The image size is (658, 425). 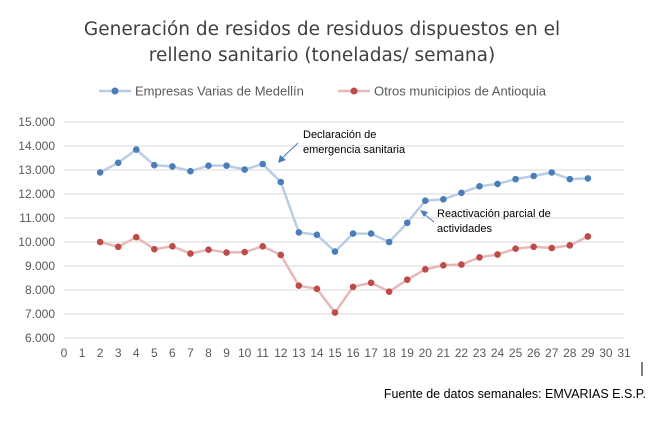 I want to click on x-tick-label: 29, so click(x=588, y=353).